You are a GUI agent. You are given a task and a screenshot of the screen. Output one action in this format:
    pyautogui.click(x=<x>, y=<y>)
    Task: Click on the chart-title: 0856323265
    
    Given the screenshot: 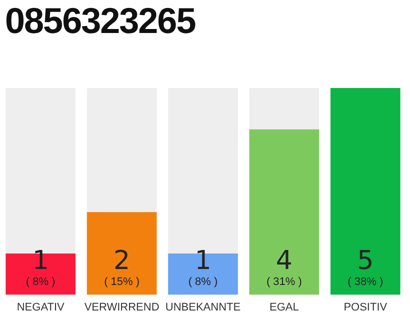 What is the action you would take?
    pyautogui.click(x=100, y=21)
    